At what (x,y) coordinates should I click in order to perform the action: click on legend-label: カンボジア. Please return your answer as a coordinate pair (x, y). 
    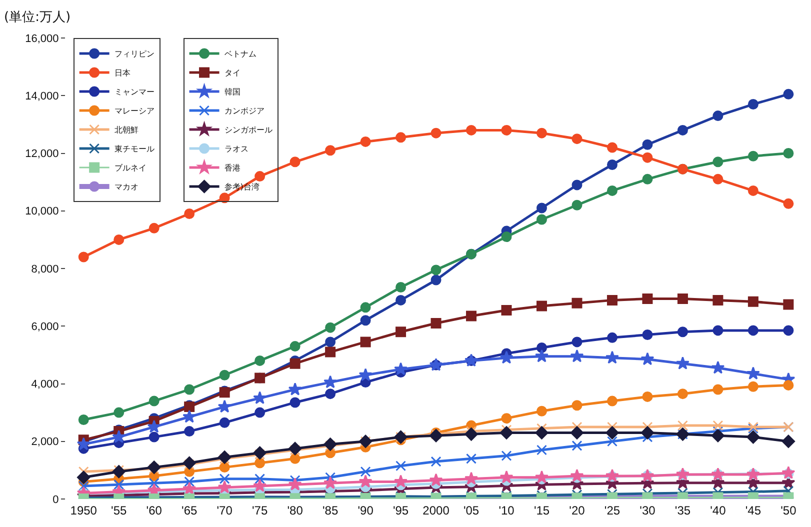
    Looking at the image, I should click on (244, 111).